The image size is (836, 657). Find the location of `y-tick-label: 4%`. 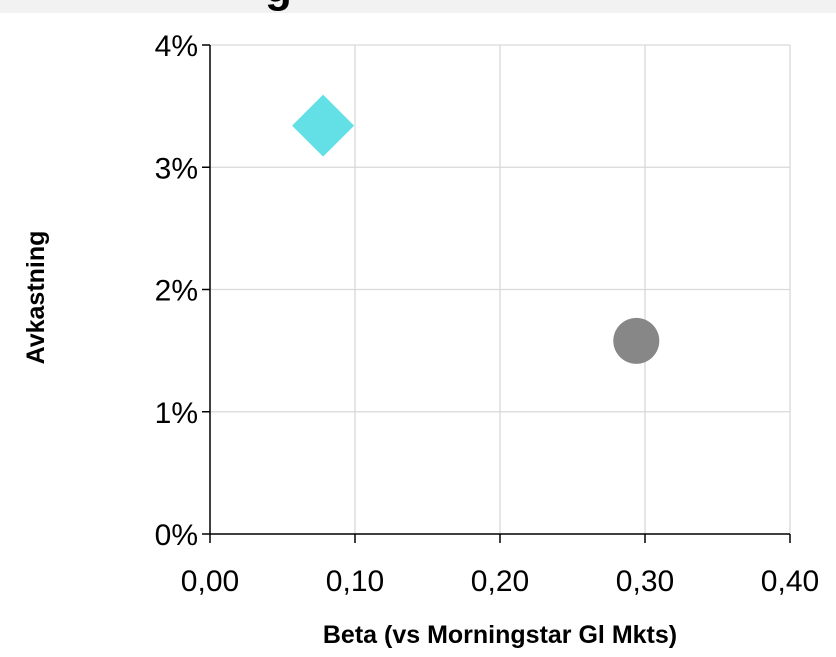

y-tick-label: 4% is located at coordinates (176, 46).